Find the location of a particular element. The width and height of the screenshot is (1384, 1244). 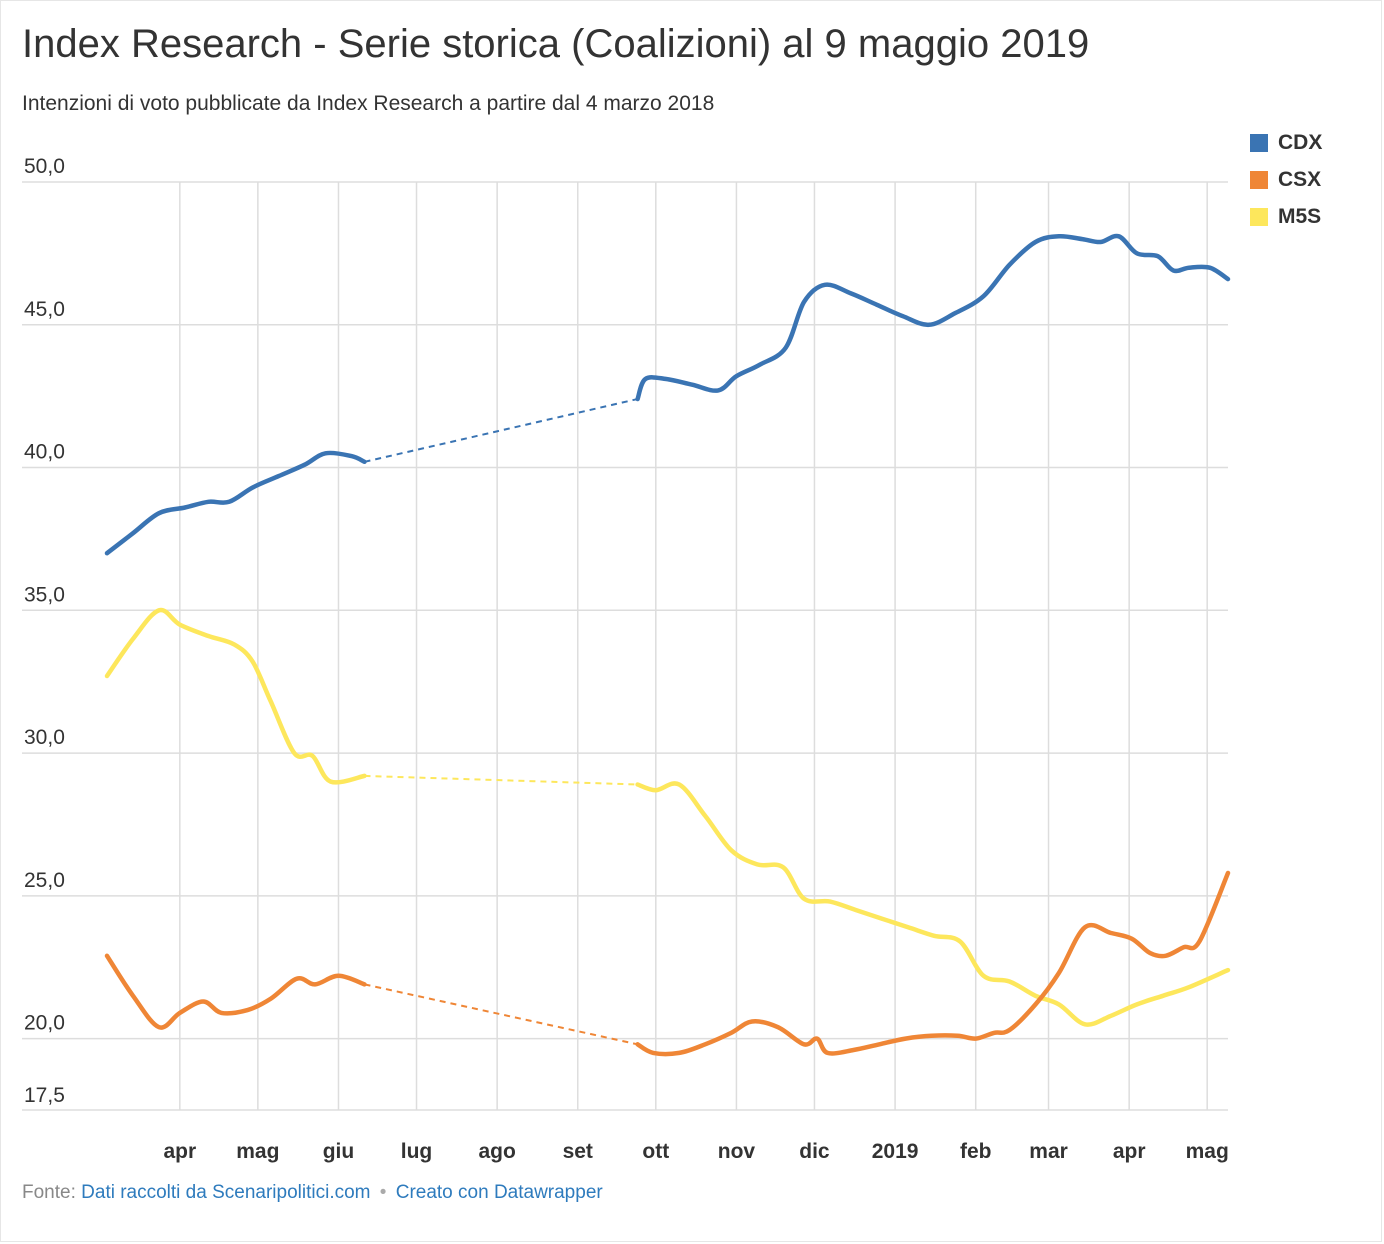

legend-item-m5s: M5S is located at coordinates (1286, 216).